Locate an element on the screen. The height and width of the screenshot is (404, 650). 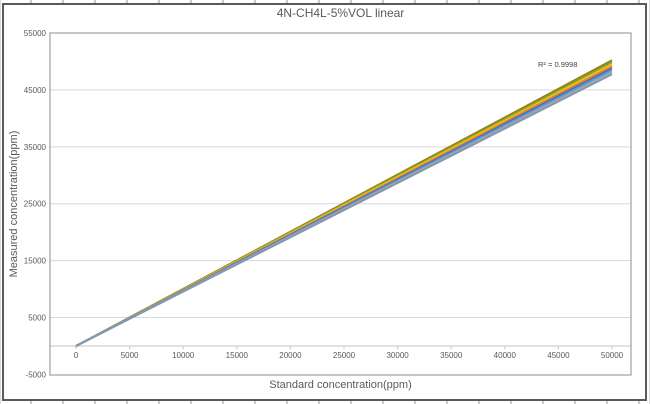
y-tick-label: 25000 is located at coordinates (35, 204).